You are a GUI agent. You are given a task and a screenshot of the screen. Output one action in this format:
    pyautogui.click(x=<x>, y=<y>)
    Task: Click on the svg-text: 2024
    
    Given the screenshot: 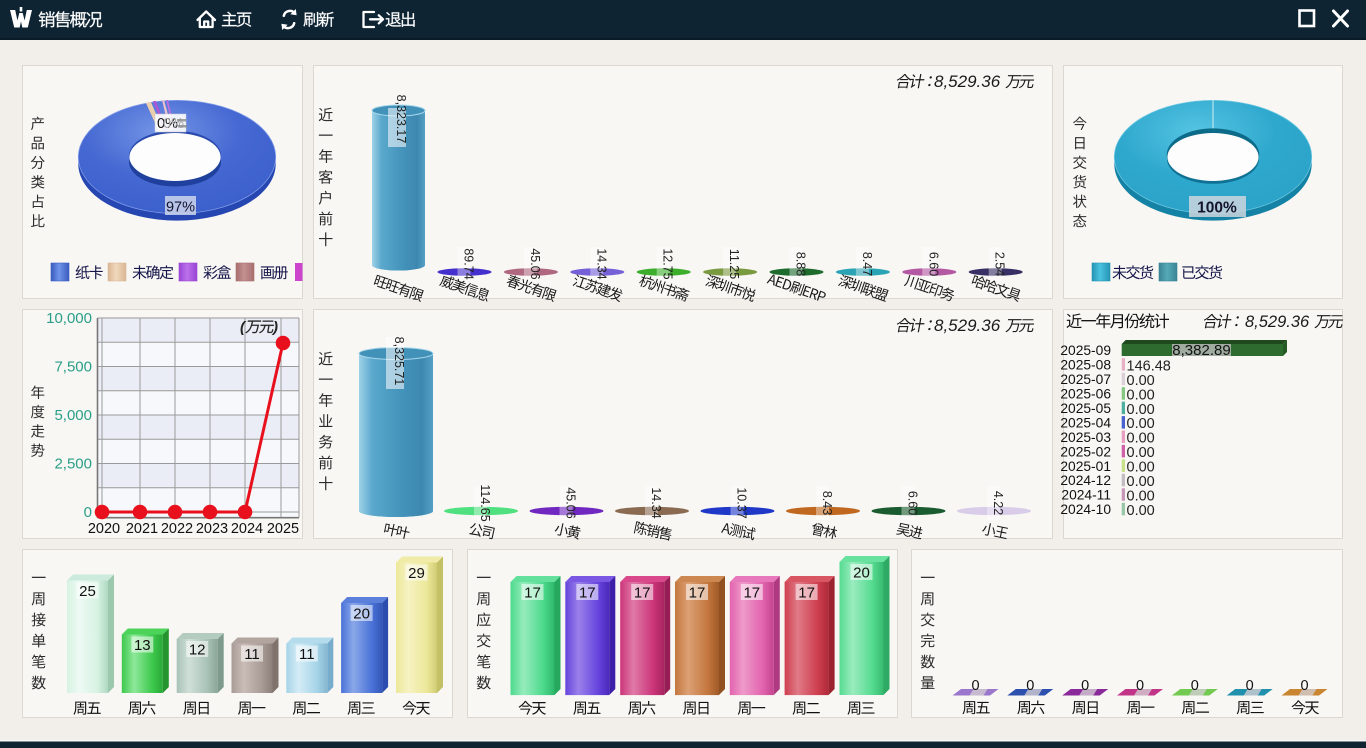 What is the action you would take?
    pyautogui.click(x=247, y=529)
    